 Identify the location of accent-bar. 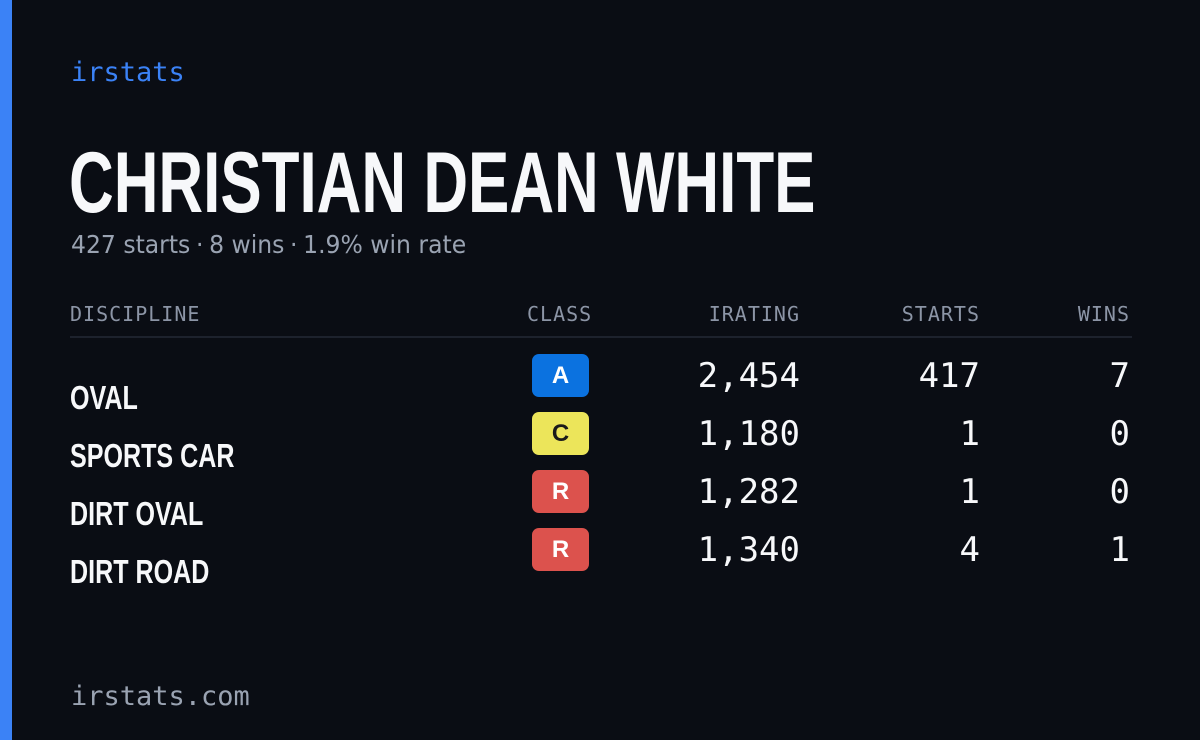
(6, 370).